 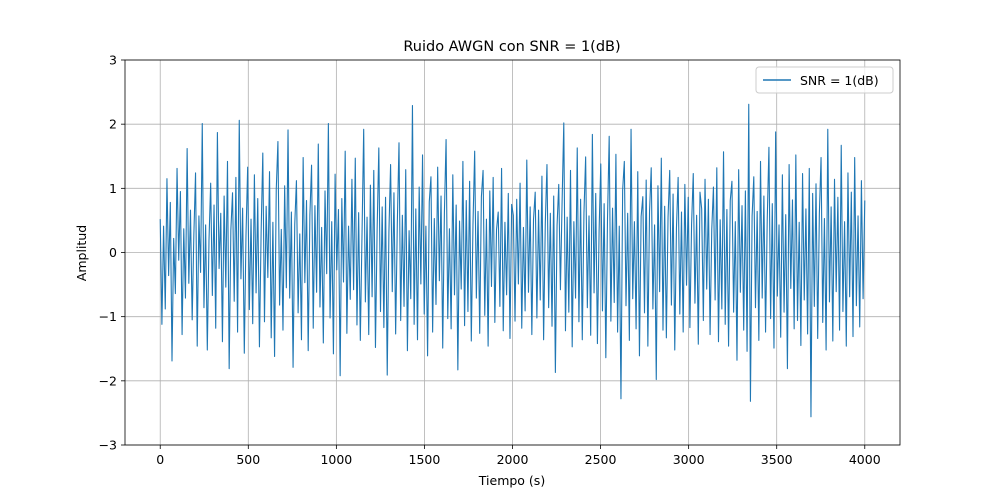 I want to click on x-tick-label: 0, so click(x=160, y=459).